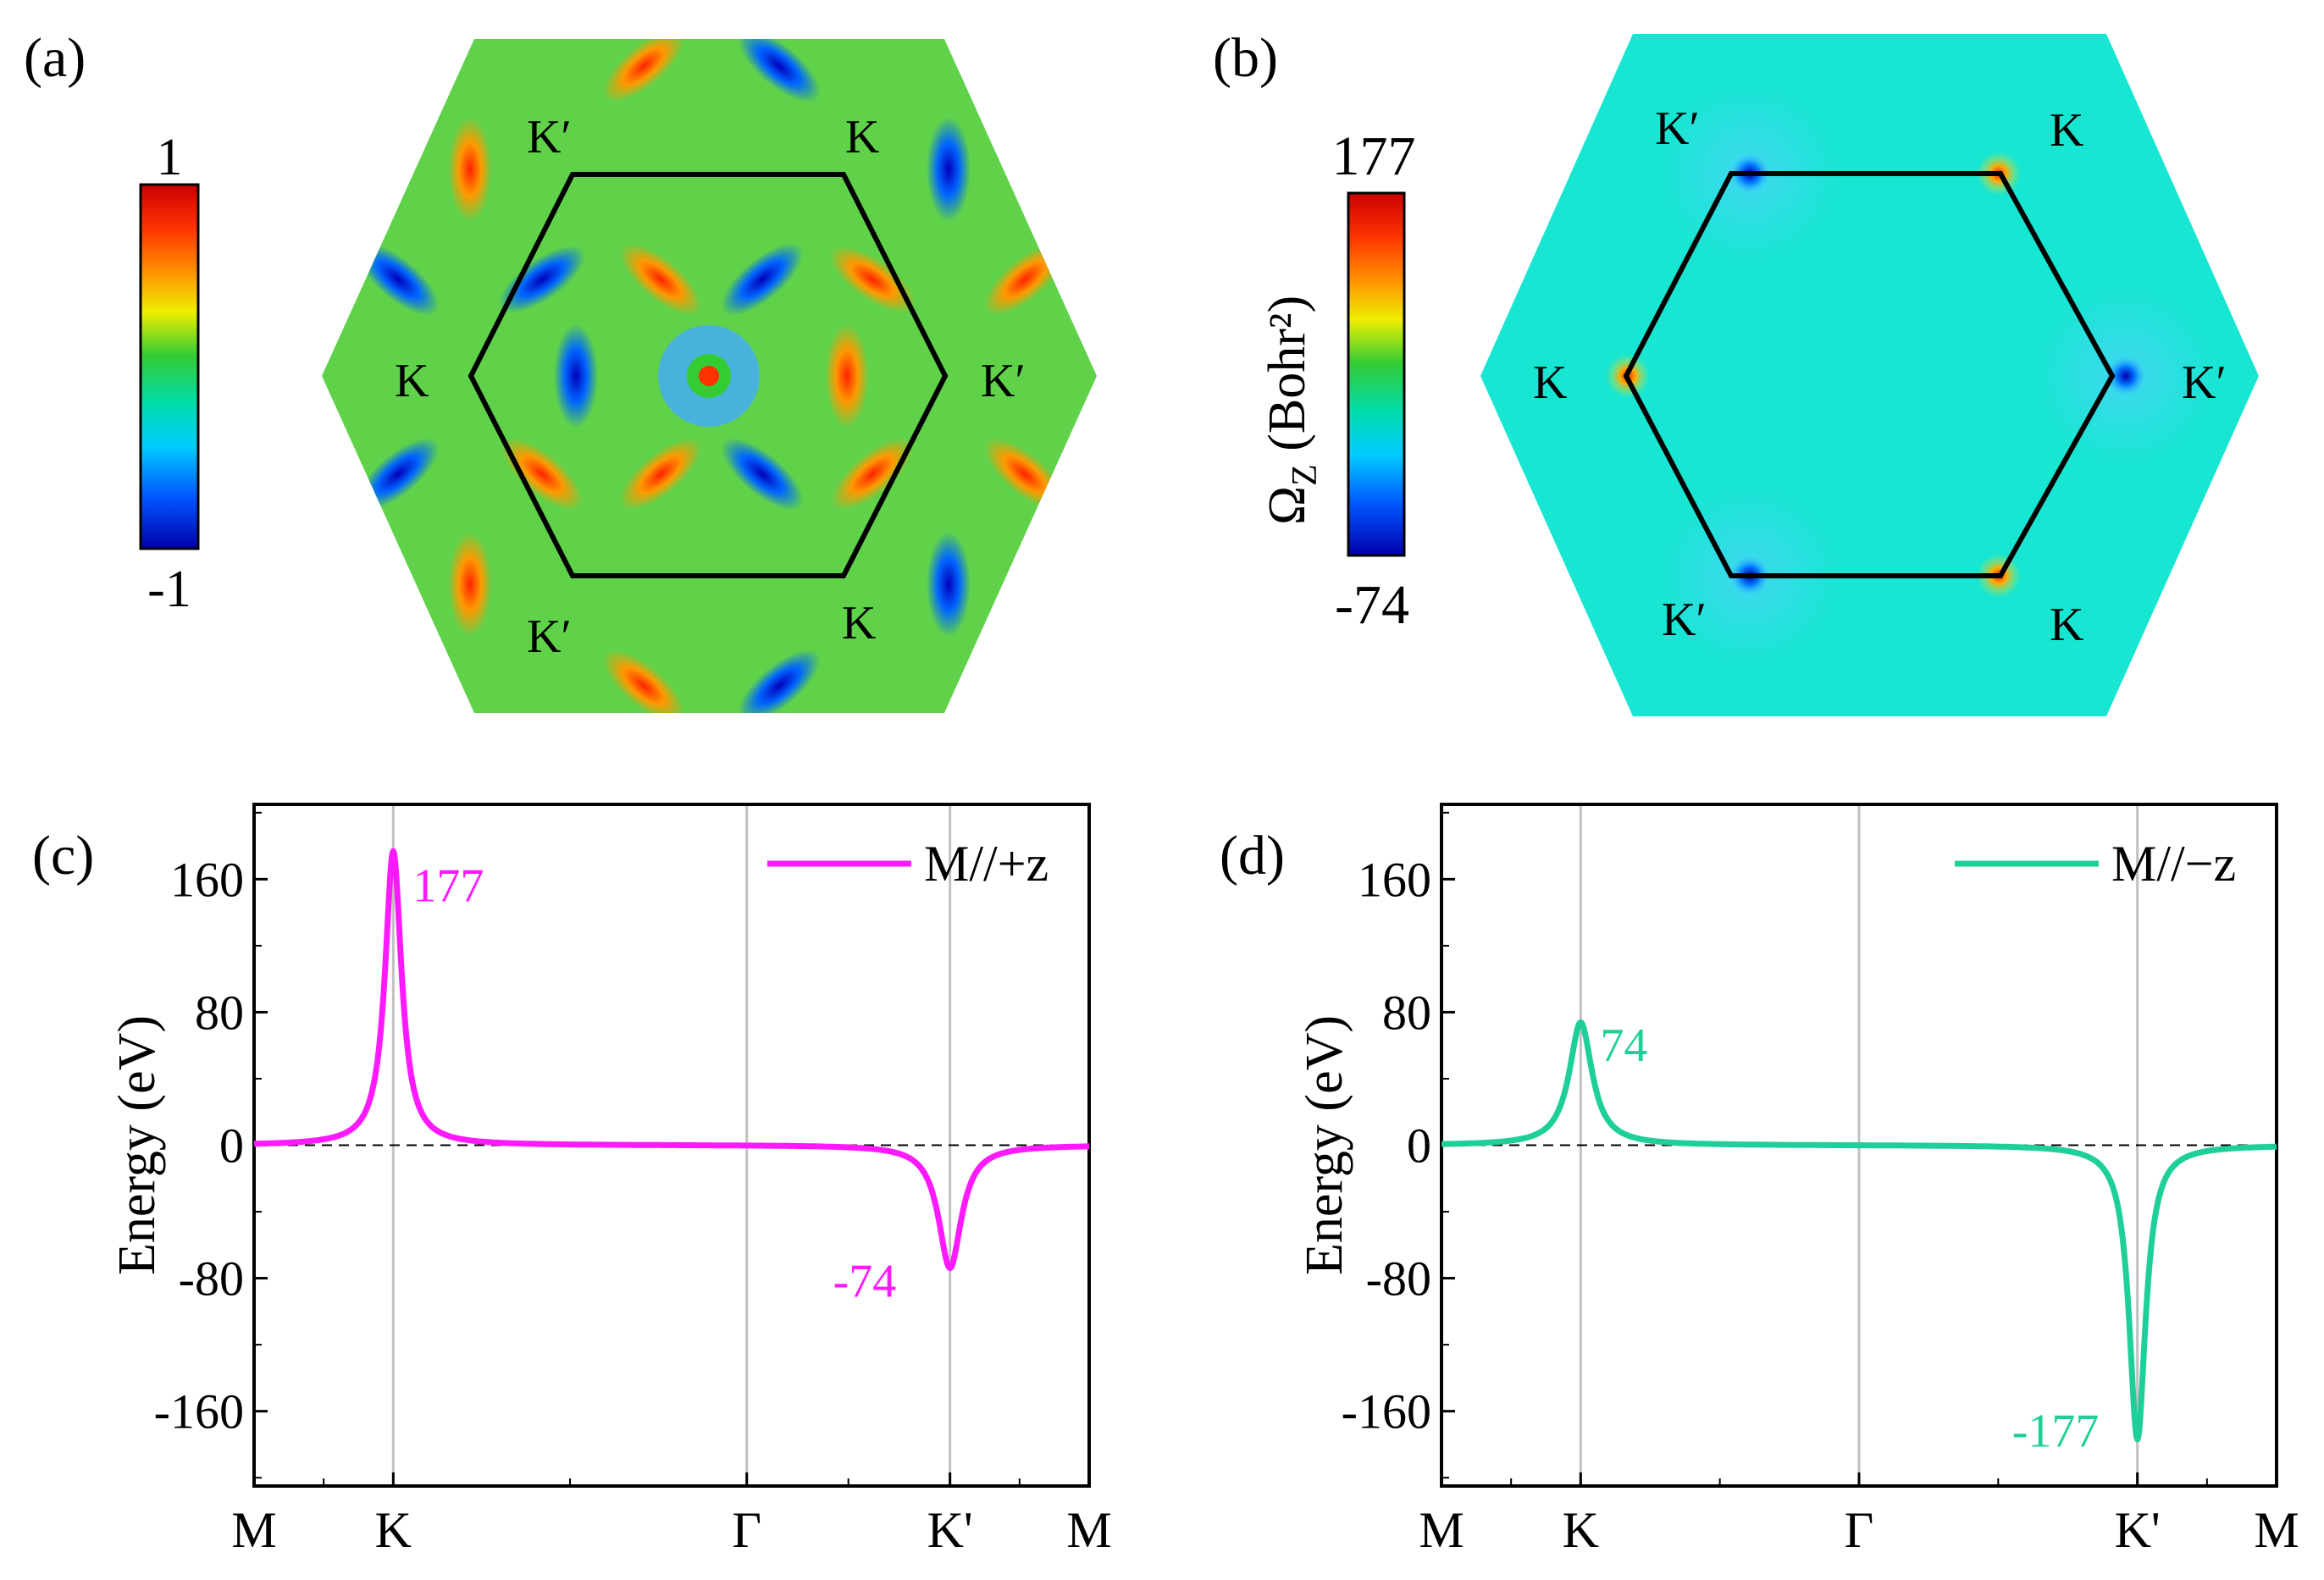 The image size is (2324, 1580). What do you see at coordinates (2066, 131) in the screenshot?
I see `panel-b-label-k-upper-right: K` at bounding box center [2066, 131].